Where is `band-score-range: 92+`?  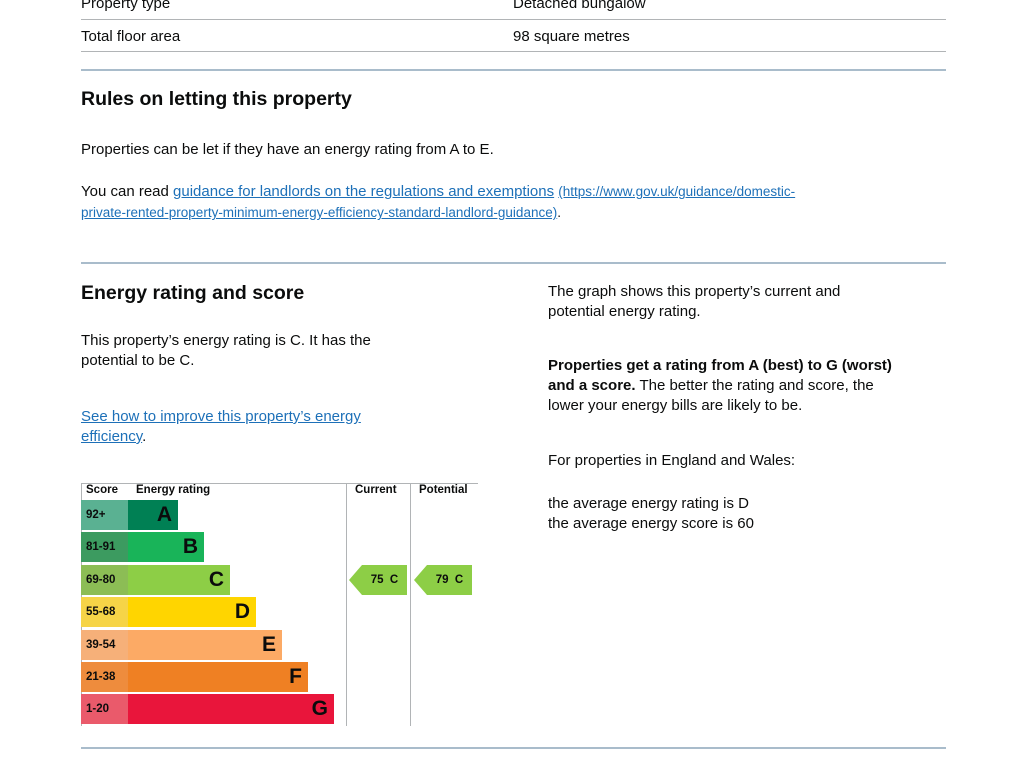 band-score-range: 92+ is located at coordinates (104, 515).